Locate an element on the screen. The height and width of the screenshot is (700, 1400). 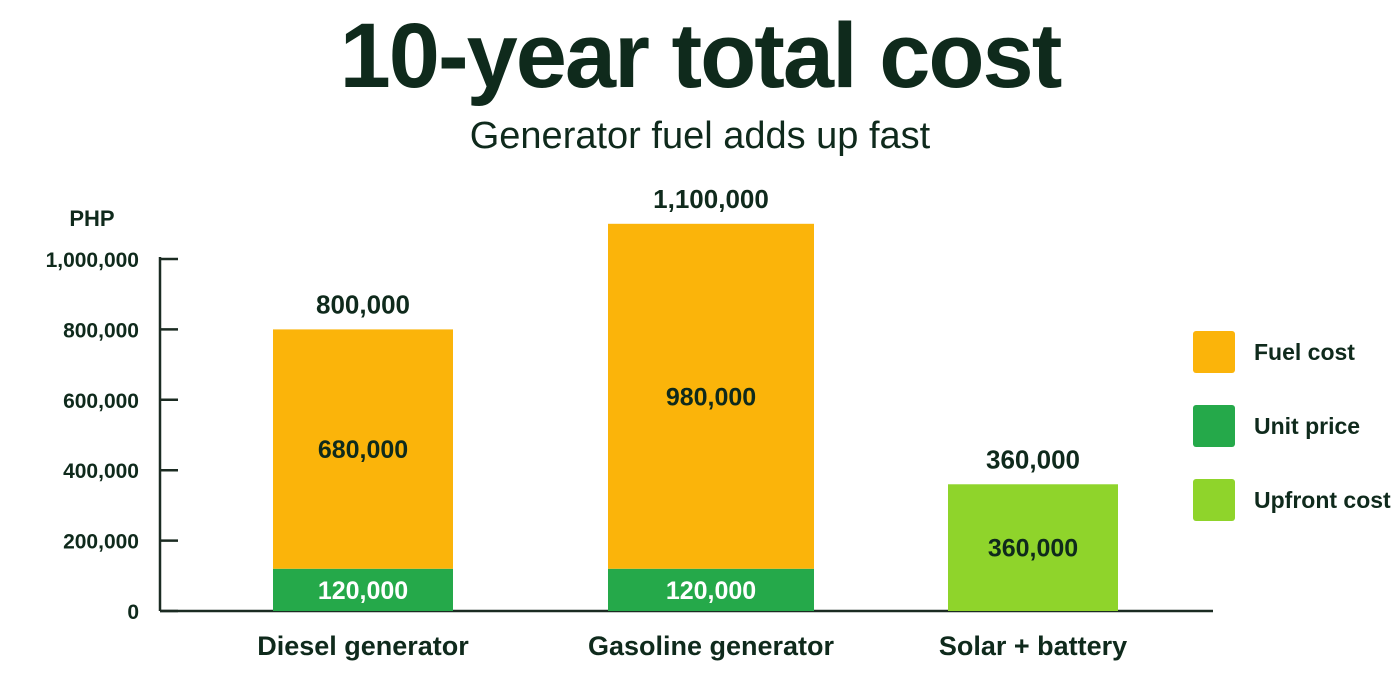
legend-item-fuel-cost: Fuel cost is located at coordinates (1292, 352).